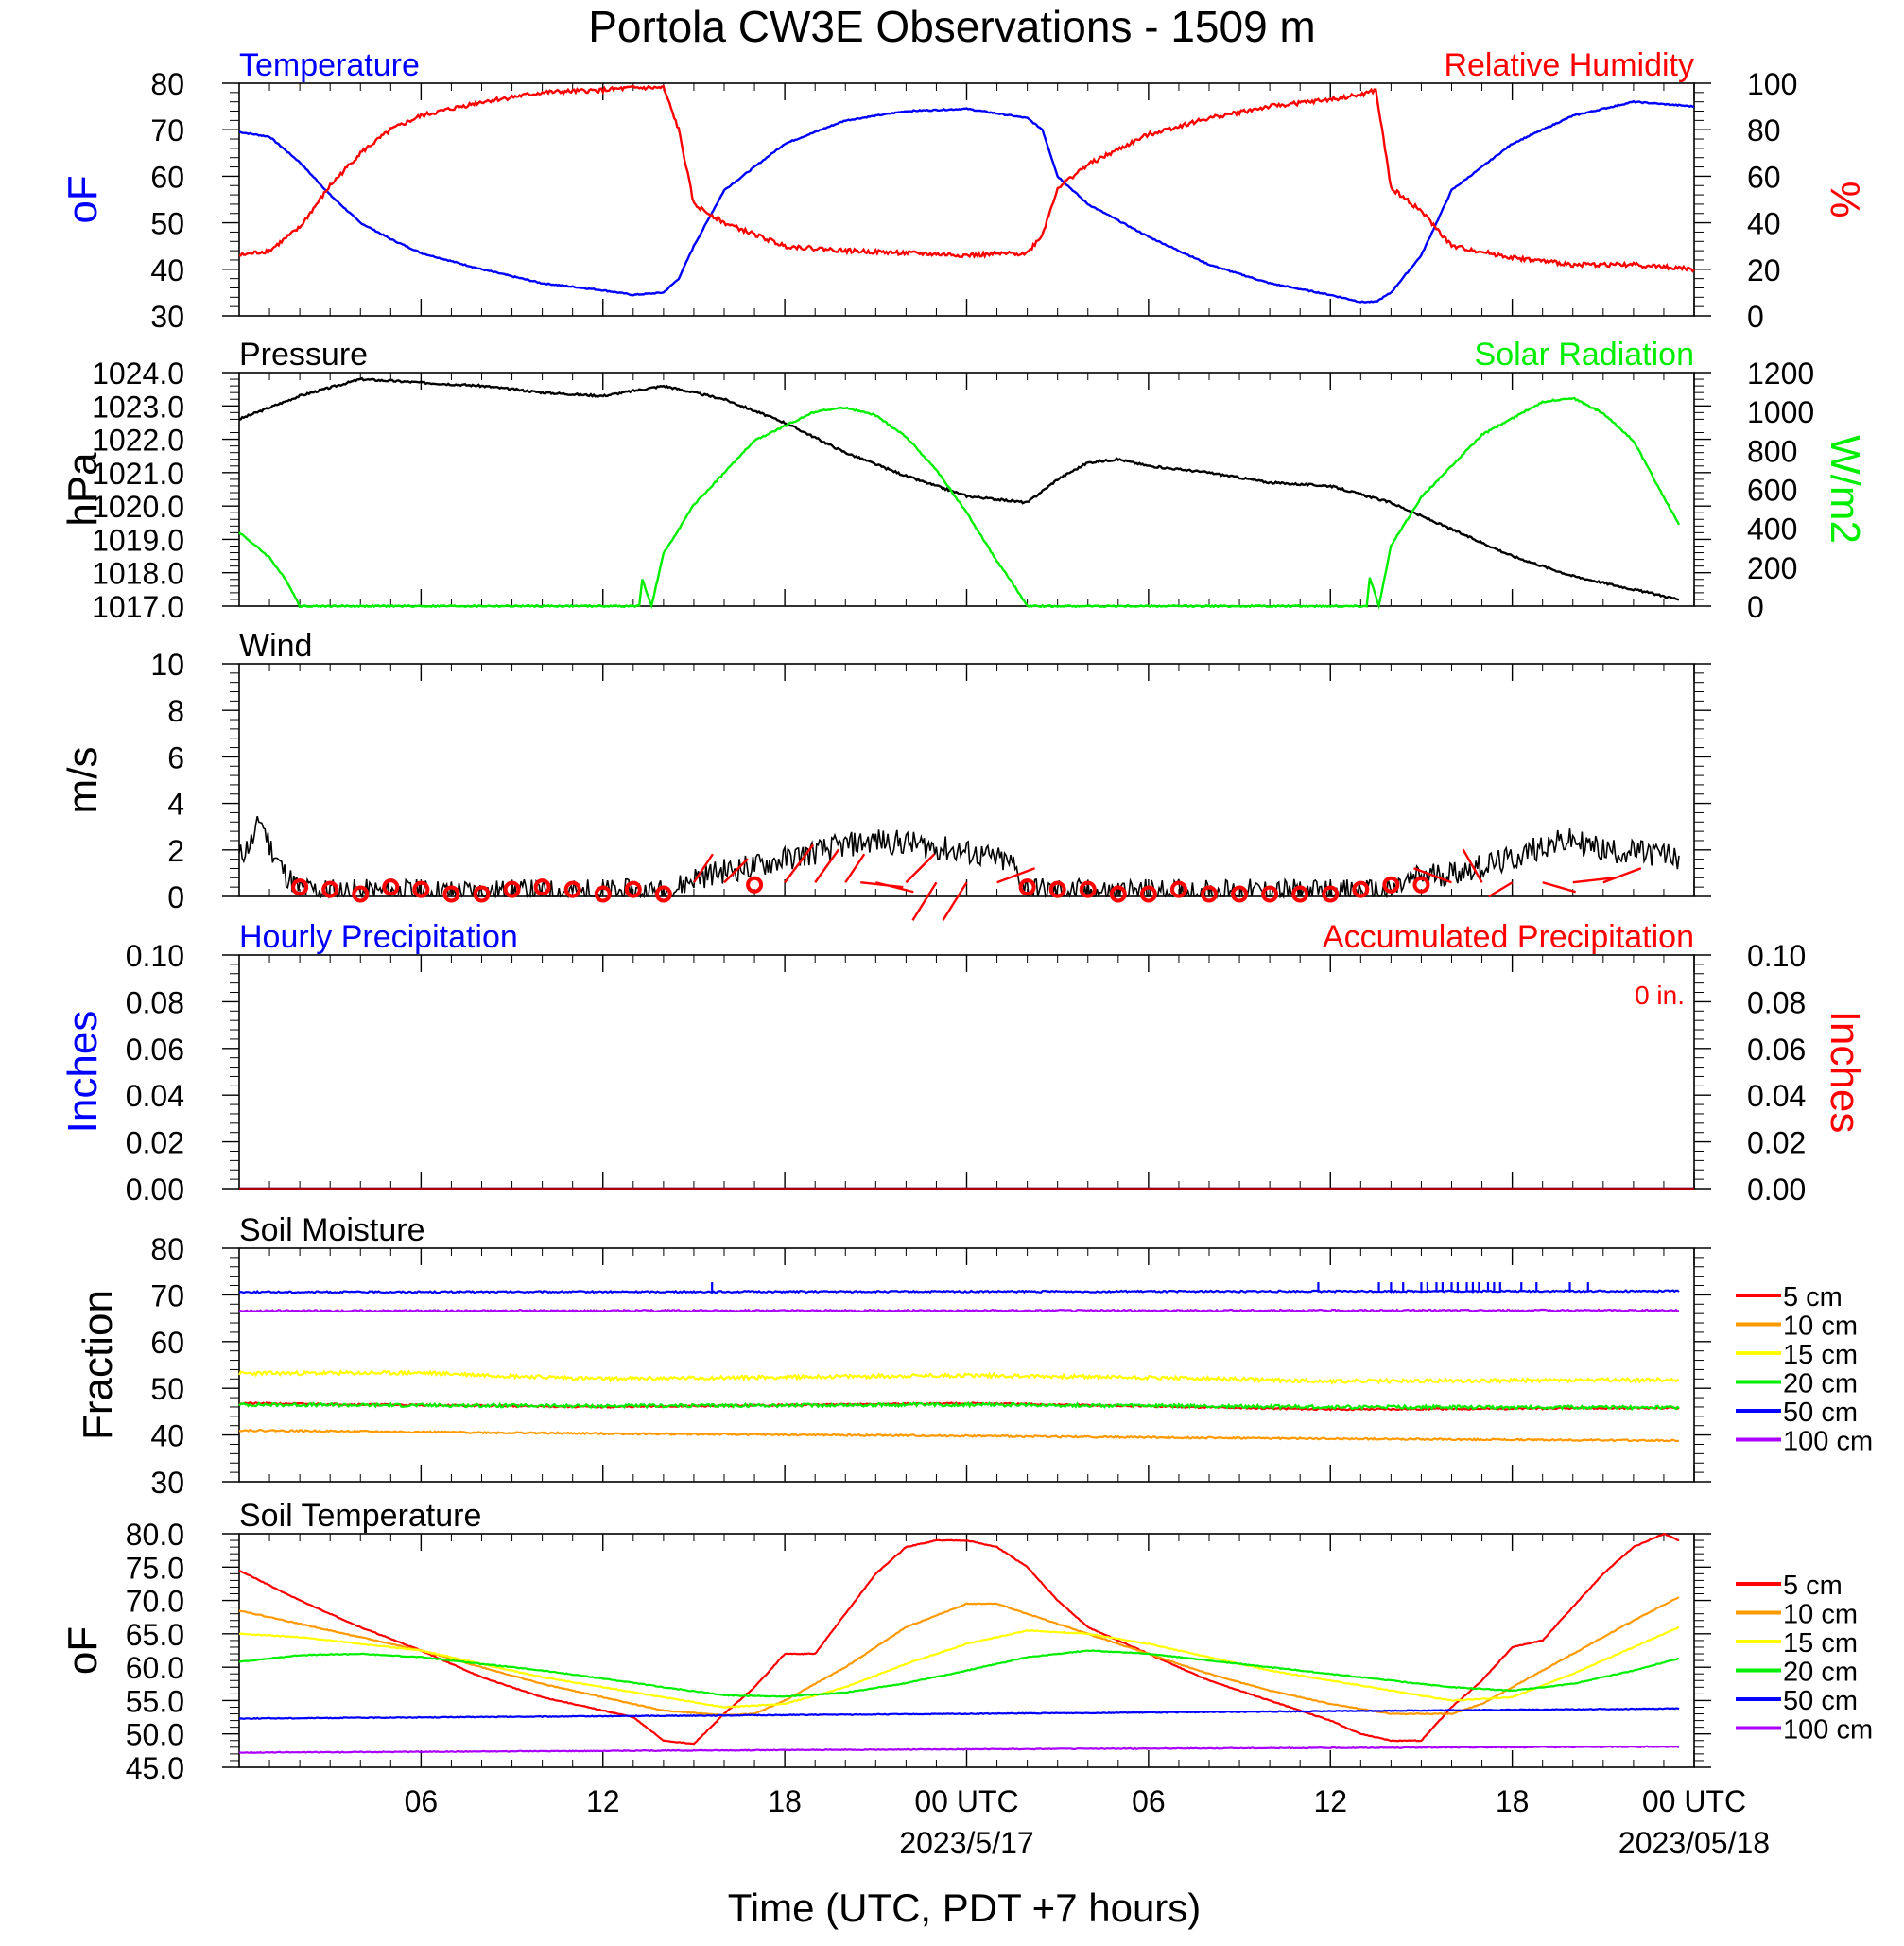  Describe the element at coordinates (155, 1143) in the screenshot. I see `y-tick-label: 0.02` at that location.